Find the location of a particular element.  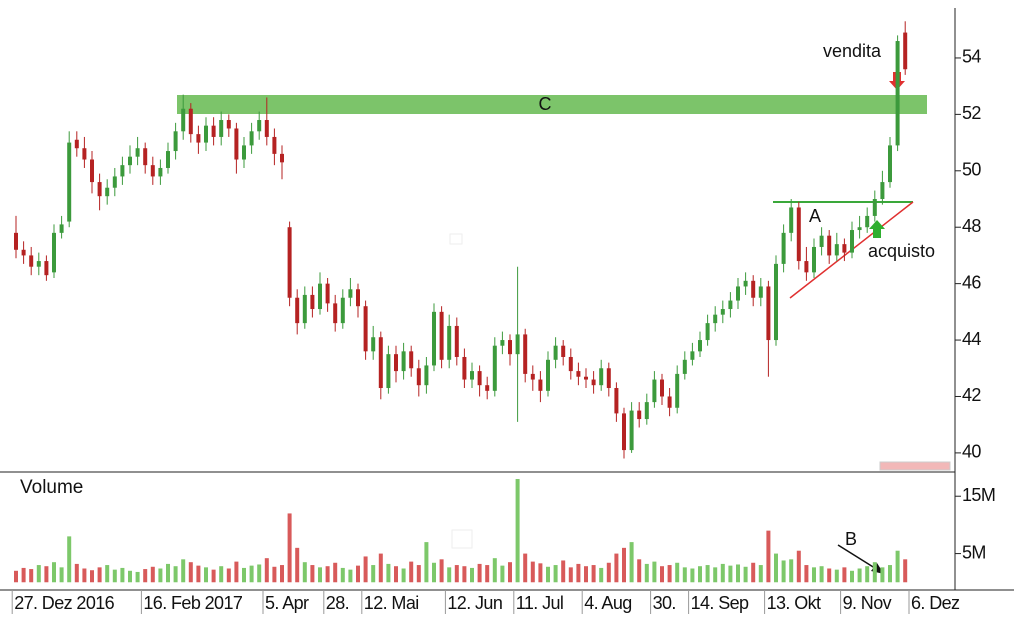

y-tick-label: 46 is located at coordinates (971, 282).